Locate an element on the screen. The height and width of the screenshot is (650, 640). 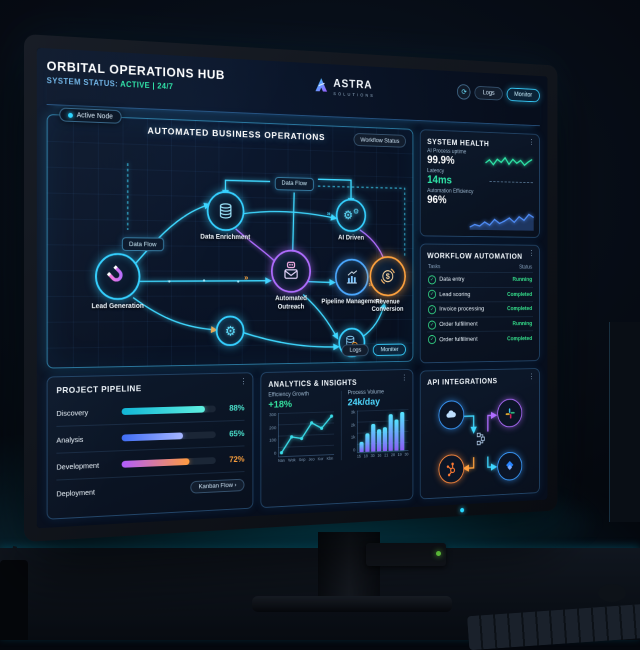
diagram-logs-button: Logs is located at coordinates (355, 350).